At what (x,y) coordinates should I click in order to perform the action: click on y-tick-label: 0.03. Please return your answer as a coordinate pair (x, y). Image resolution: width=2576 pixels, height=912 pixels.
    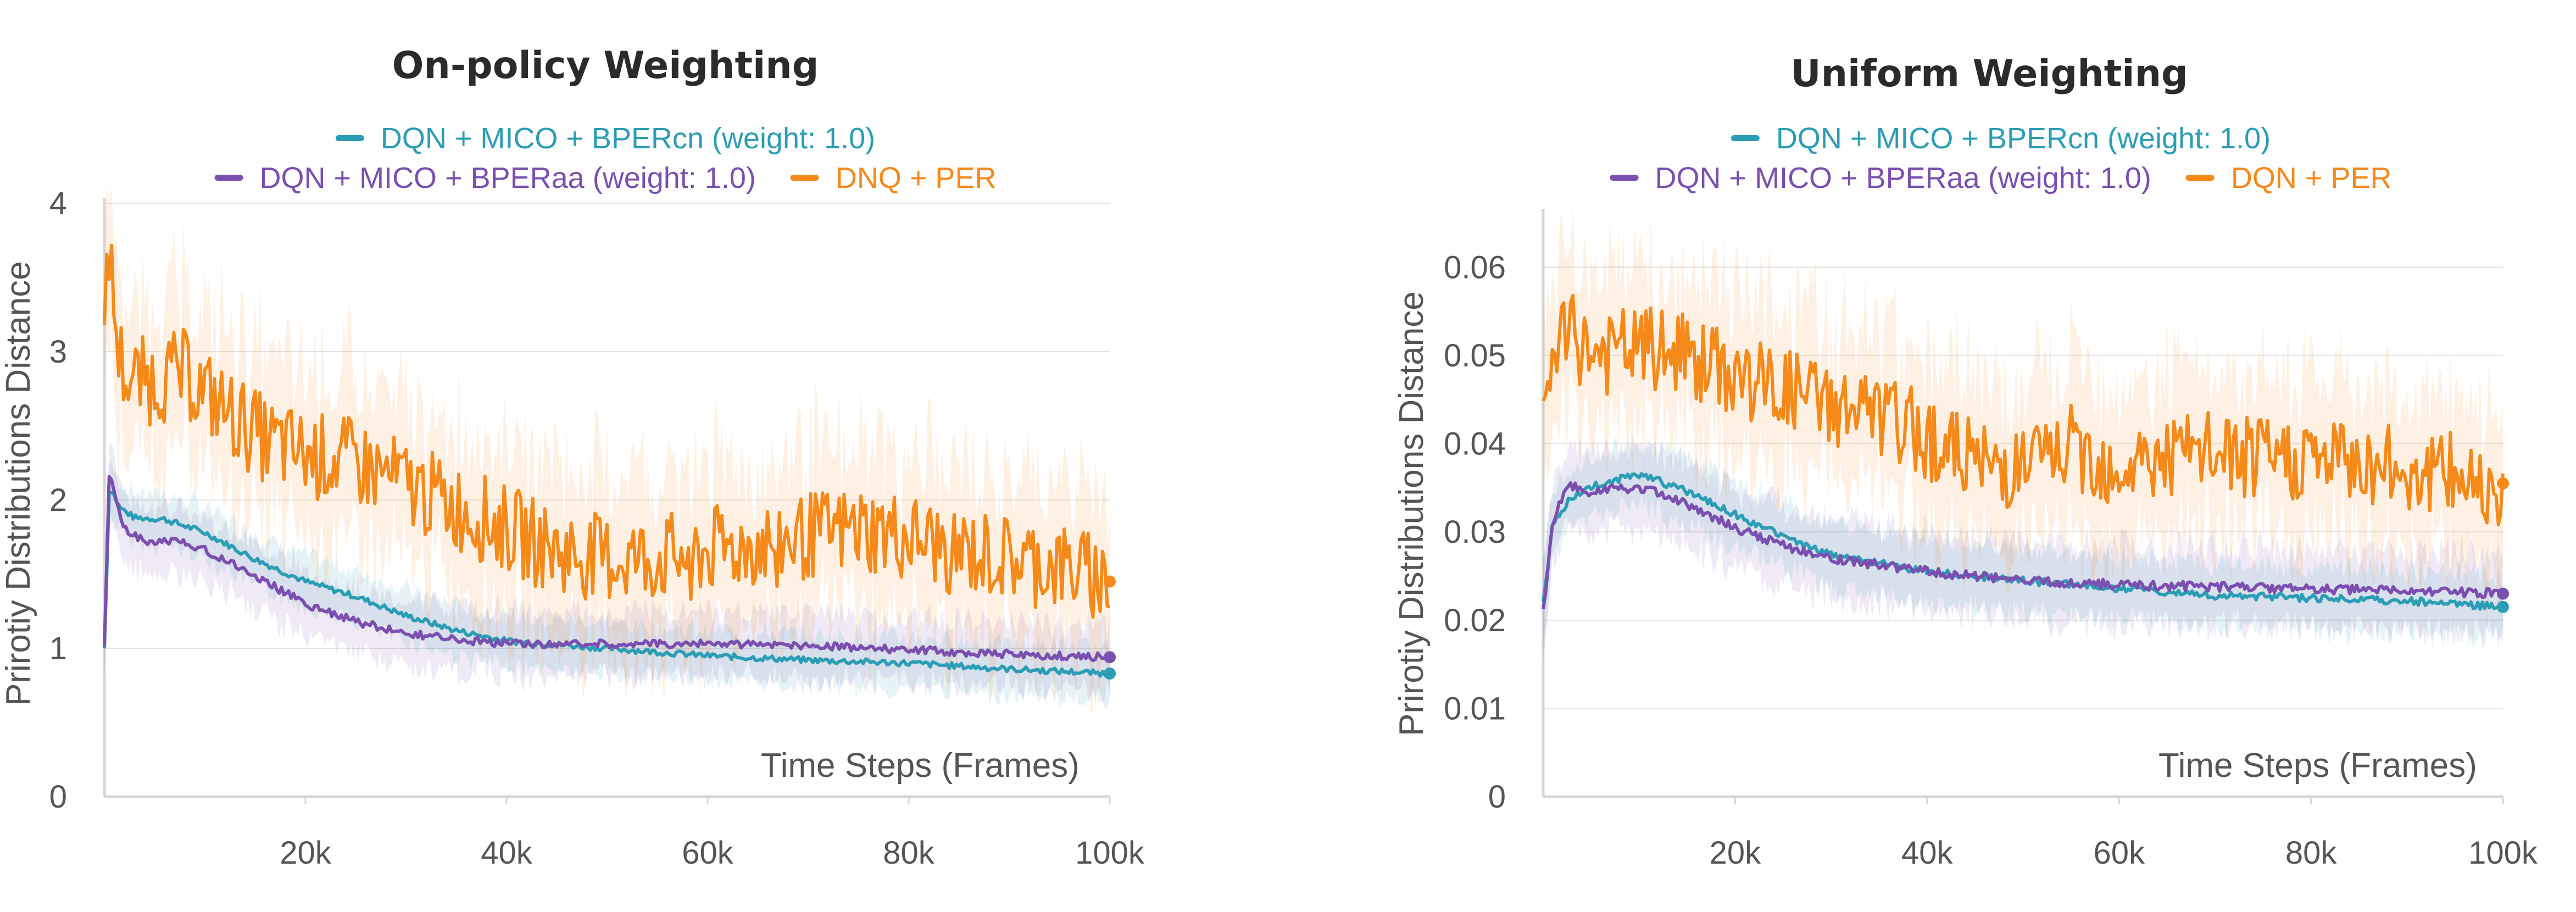
    Looking at the image, I should click on (1475, 532).